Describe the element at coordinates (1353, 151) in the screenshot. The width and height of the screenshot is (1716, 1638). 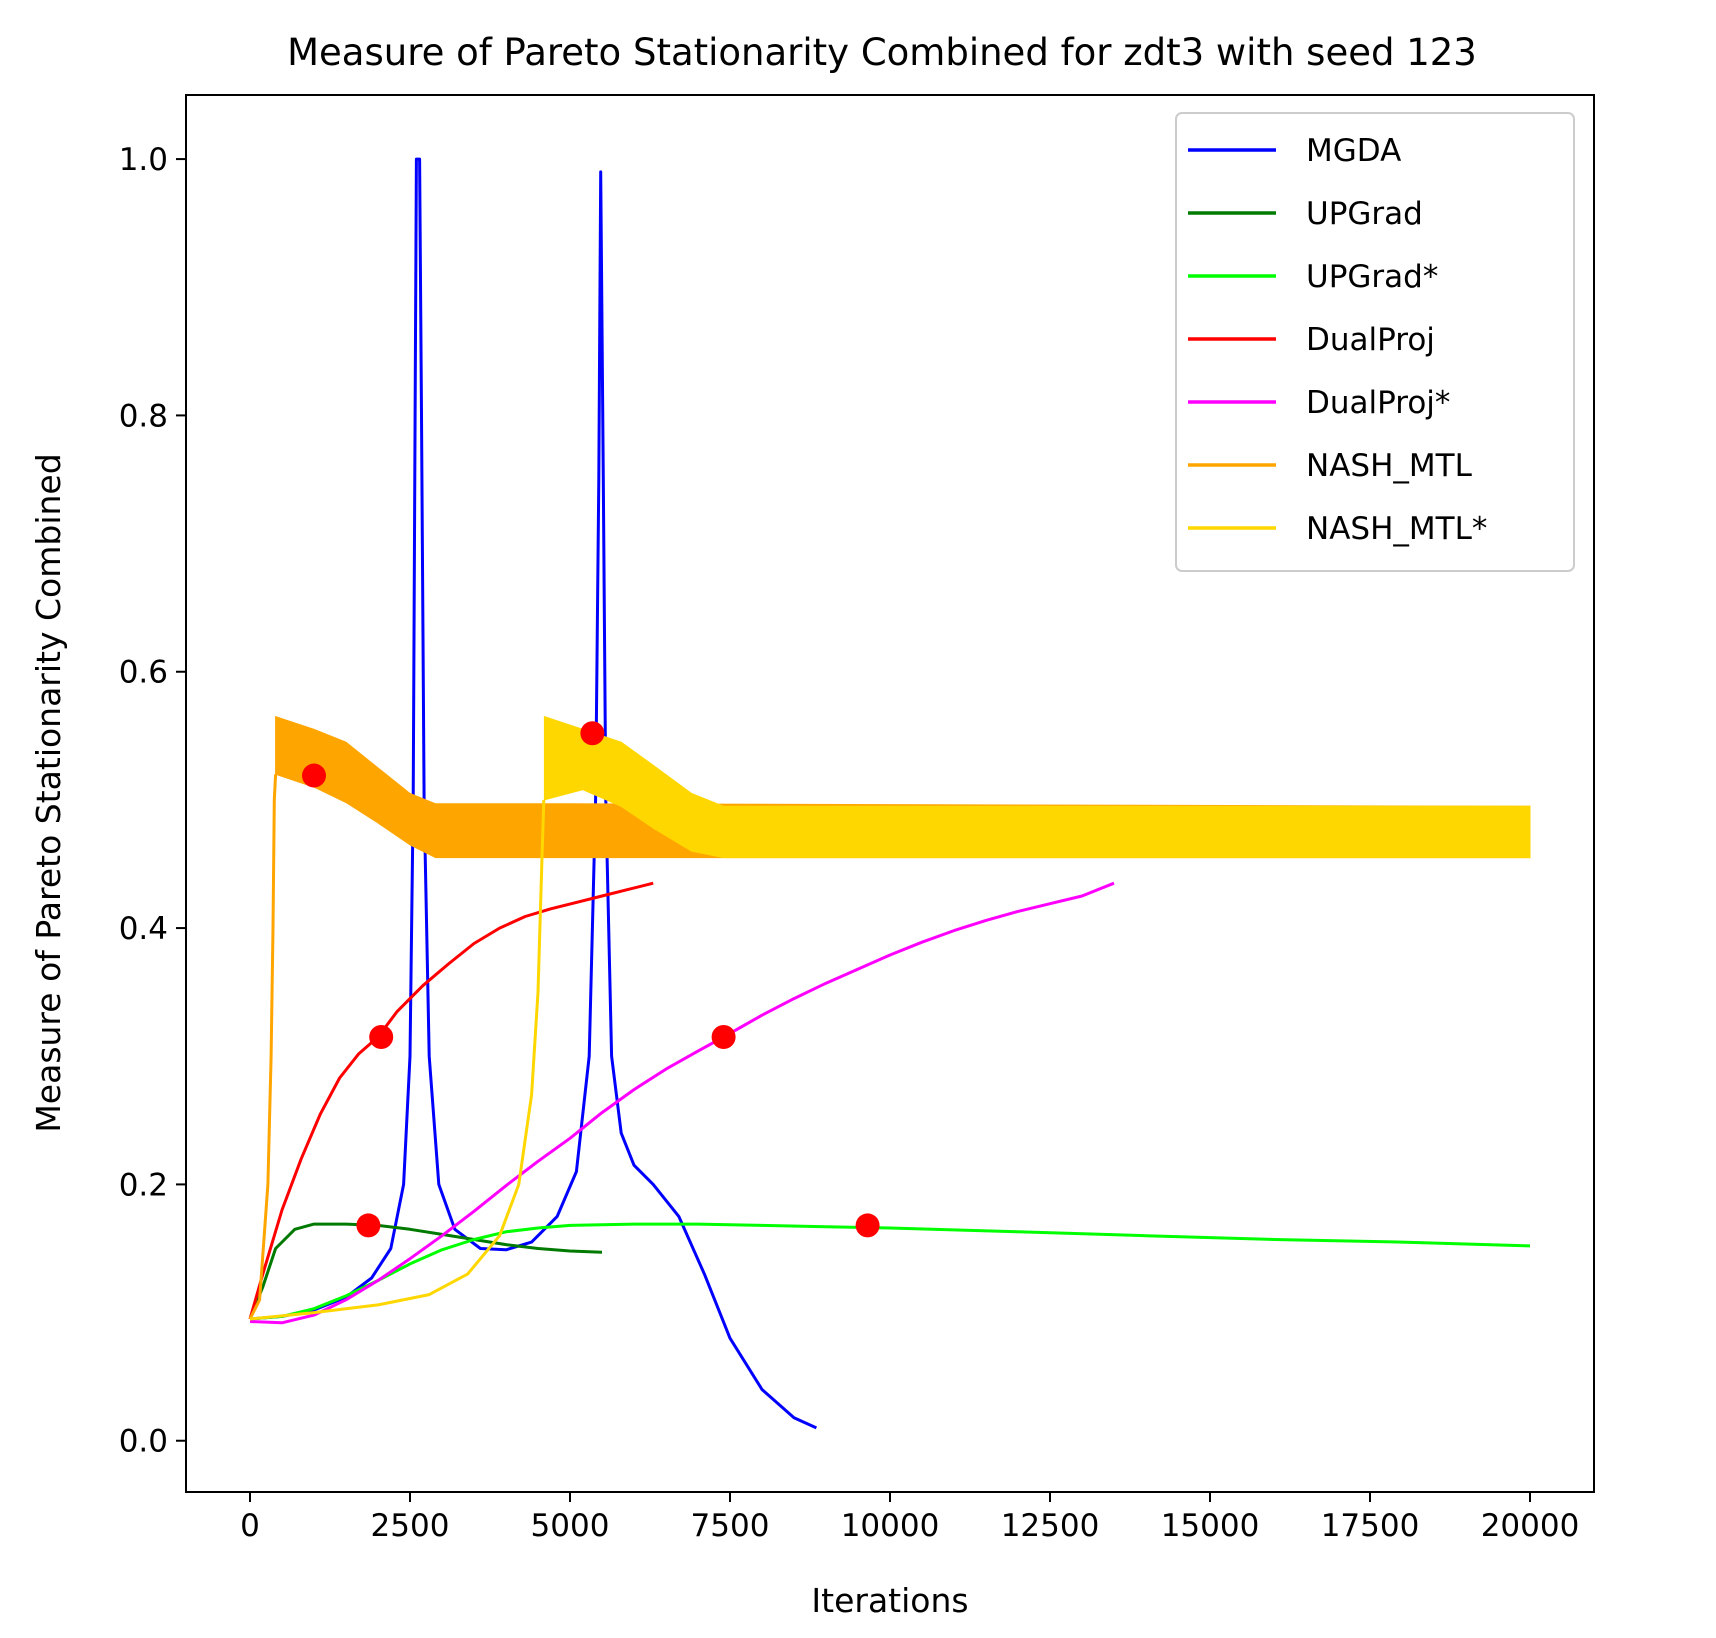
I see `legend-label-mgda: MGDA` at that location.